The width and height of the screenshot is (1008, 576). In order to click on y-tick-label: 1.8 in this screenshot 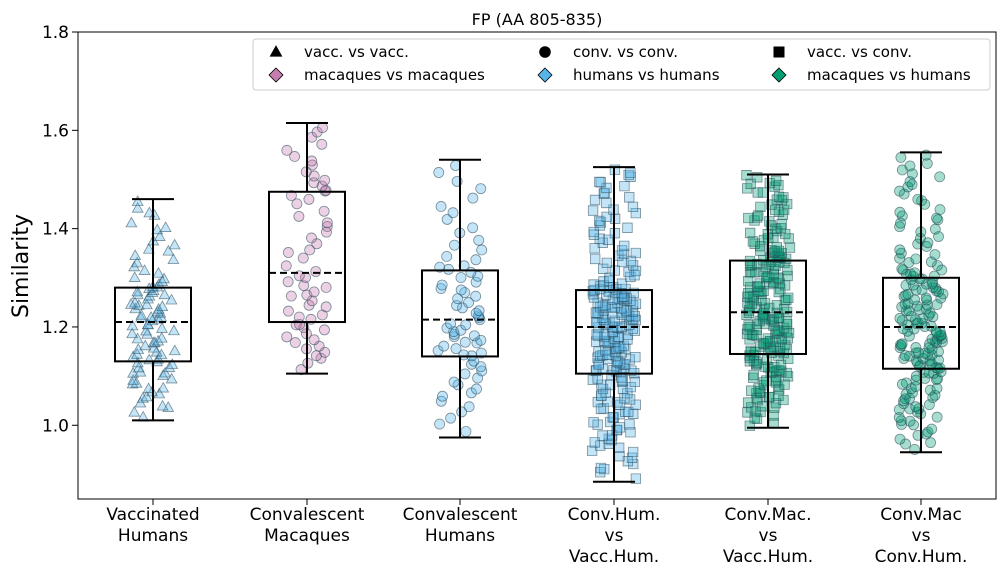, I will do `click(55, 33)`.